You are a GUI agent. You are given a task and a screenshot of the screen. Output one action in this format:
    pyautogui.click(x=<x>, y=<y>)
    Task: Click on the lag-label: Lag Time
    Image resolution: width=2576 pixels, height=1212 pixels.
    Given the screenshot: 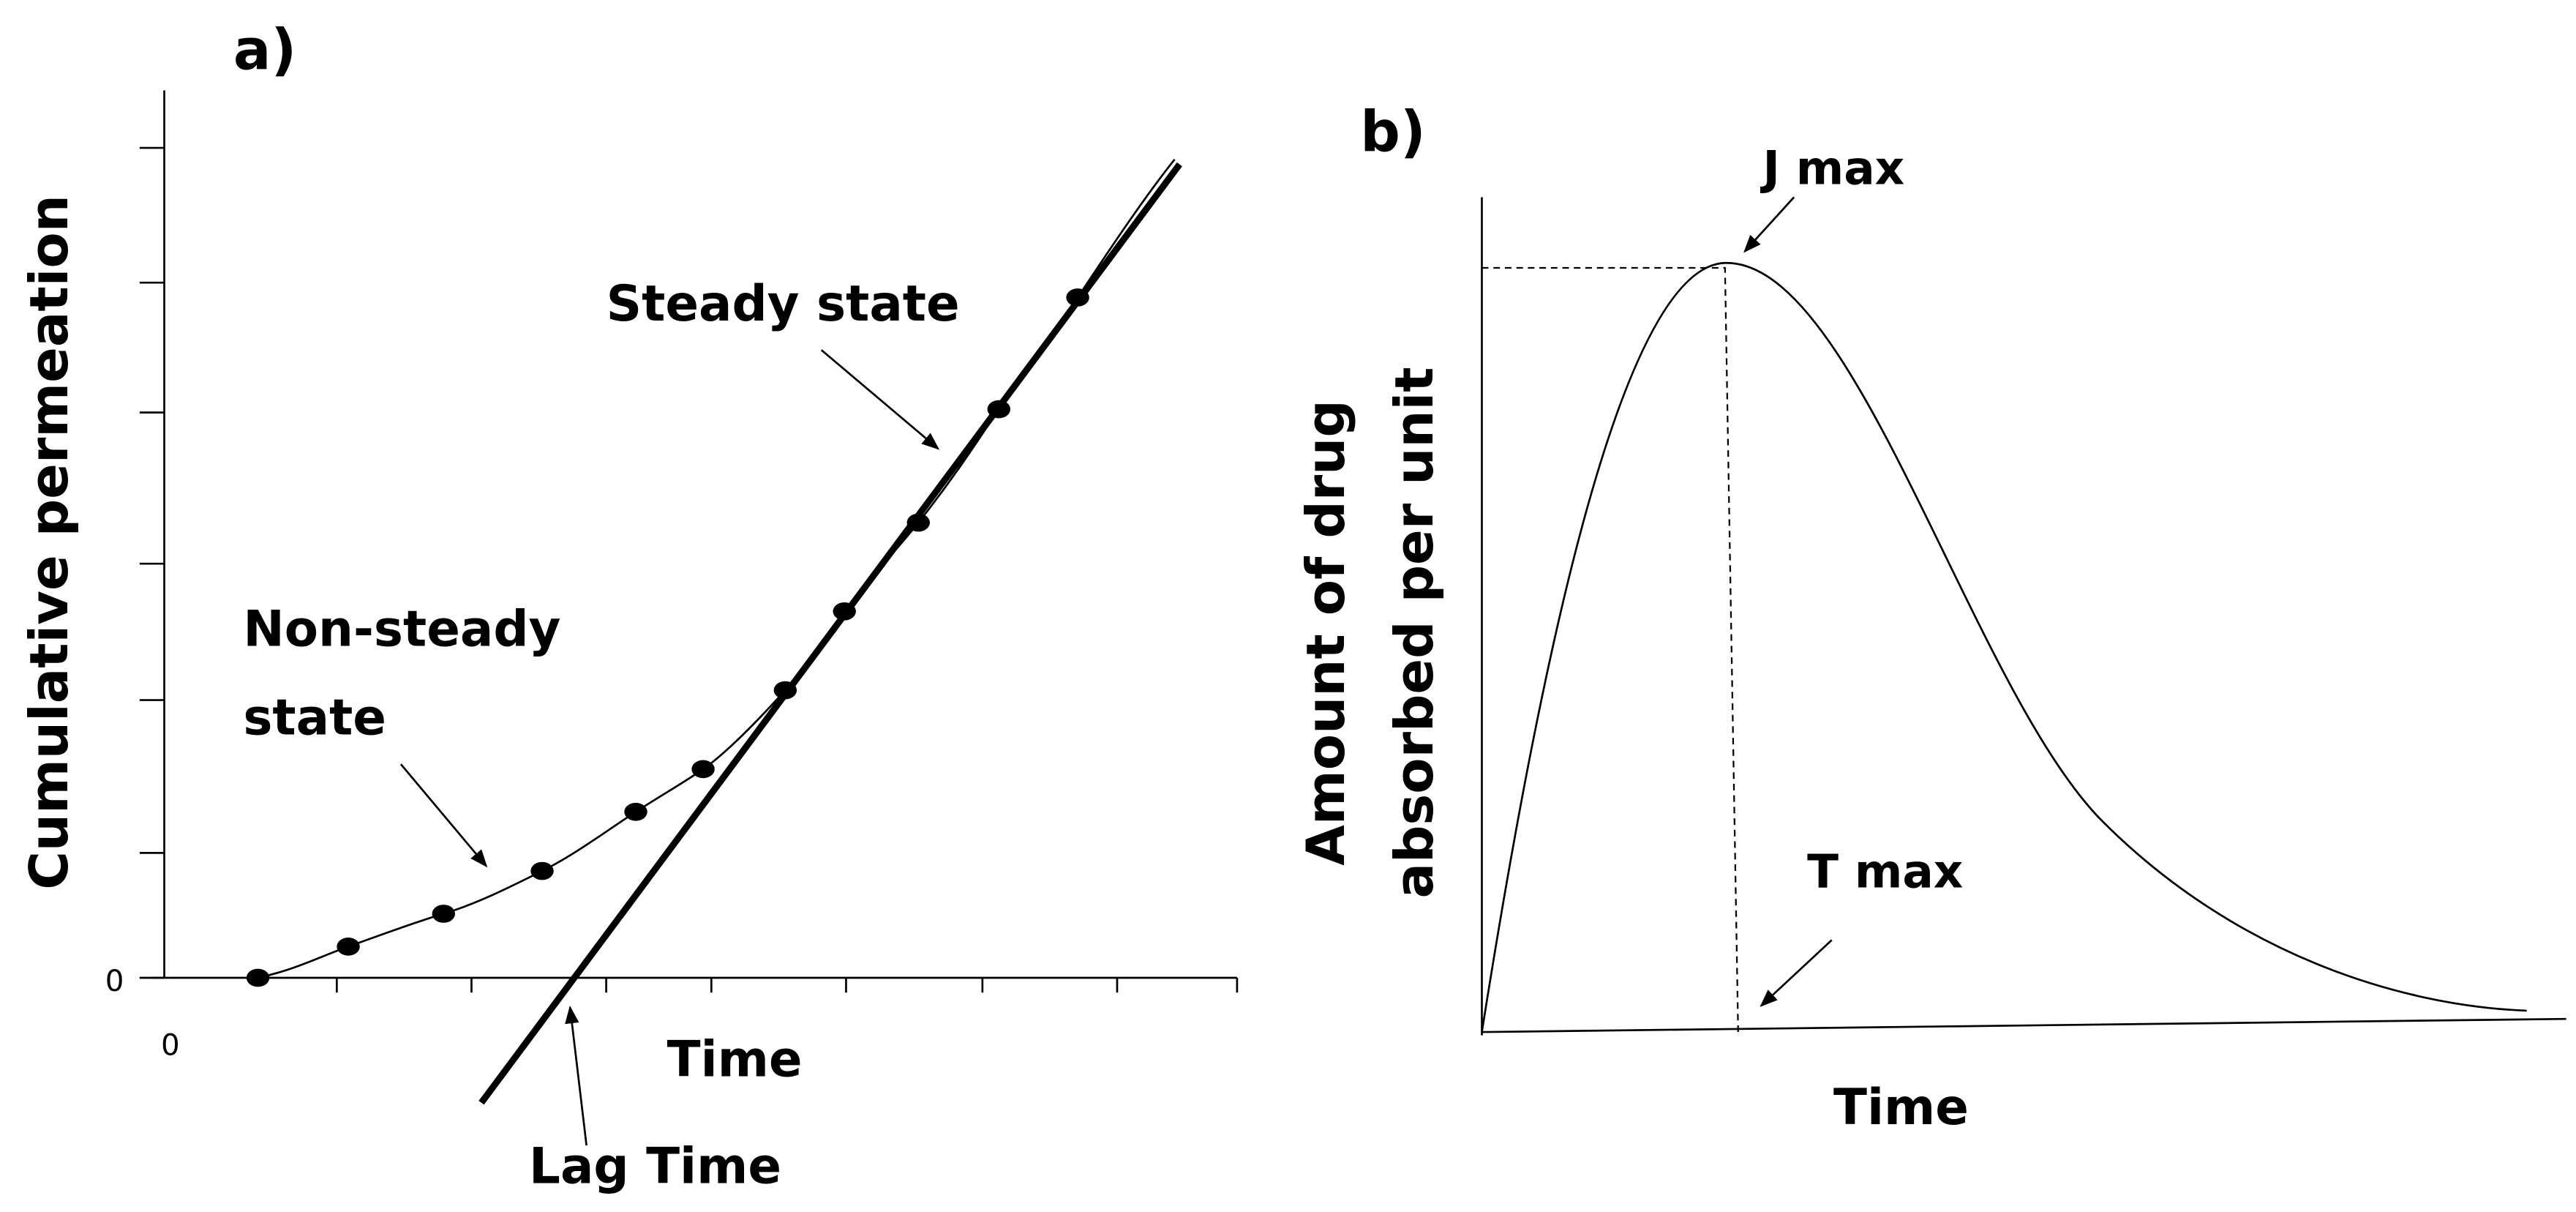 What is the action you would take?
    pyautogui.click(x=655, y=1166)
    